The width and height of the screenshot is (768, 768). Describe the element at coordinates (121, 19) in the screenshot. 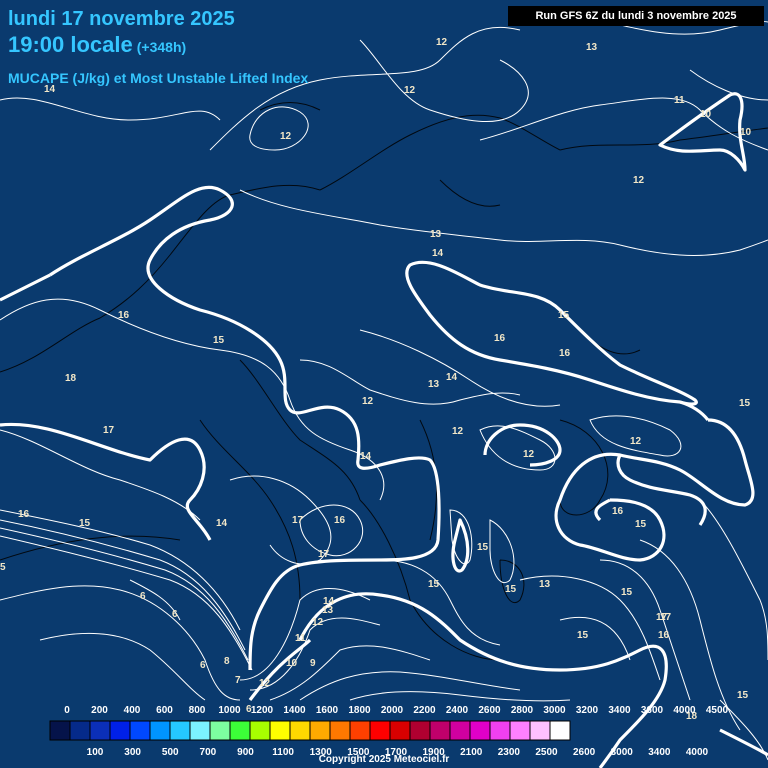

I see `forecast-date: lundi 17 novembre 2025` at that location.